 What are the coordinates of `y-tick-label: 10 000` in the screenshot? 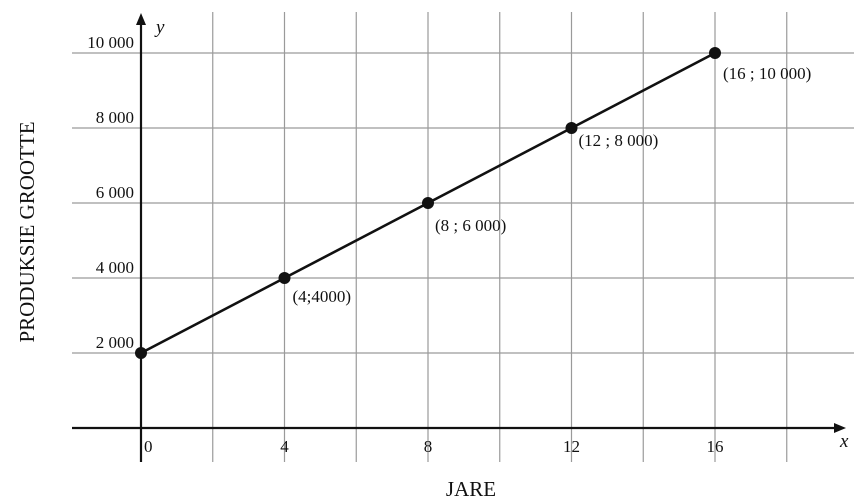 It's located at (110, 42).